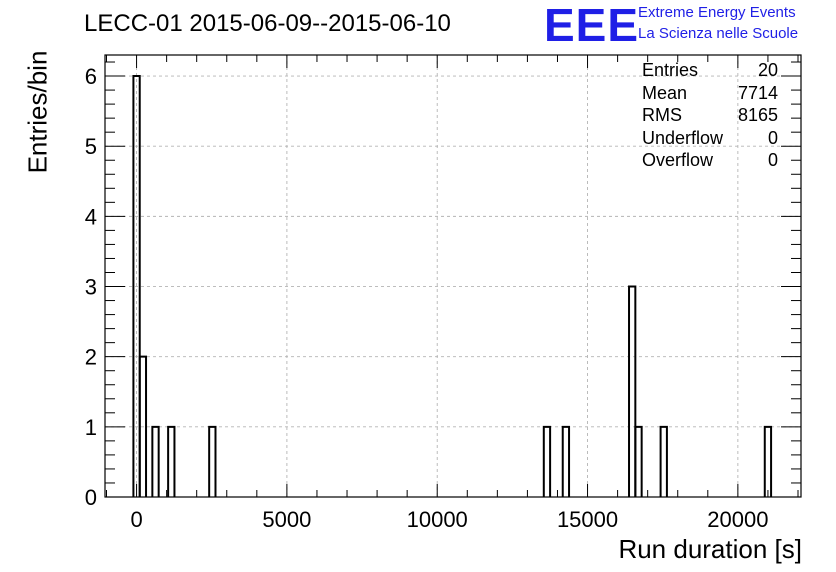 The width and height of the screenshot is (836, 572). What do you see at coordinates (662, 115) in the screenshot?
I see `stat-label: RMS` at bounding box center [662, 115].